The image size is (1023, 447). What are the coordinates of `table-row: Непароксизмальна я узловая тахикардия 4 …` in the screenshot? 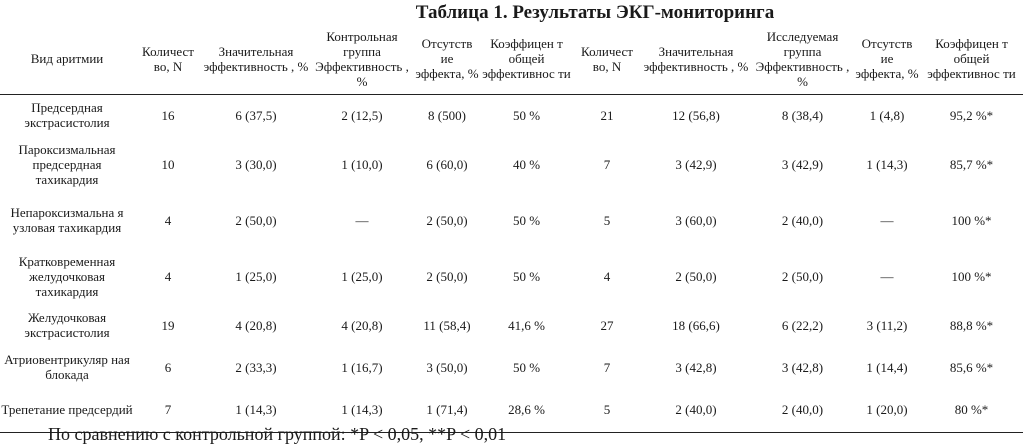 It's located at (511, 220).